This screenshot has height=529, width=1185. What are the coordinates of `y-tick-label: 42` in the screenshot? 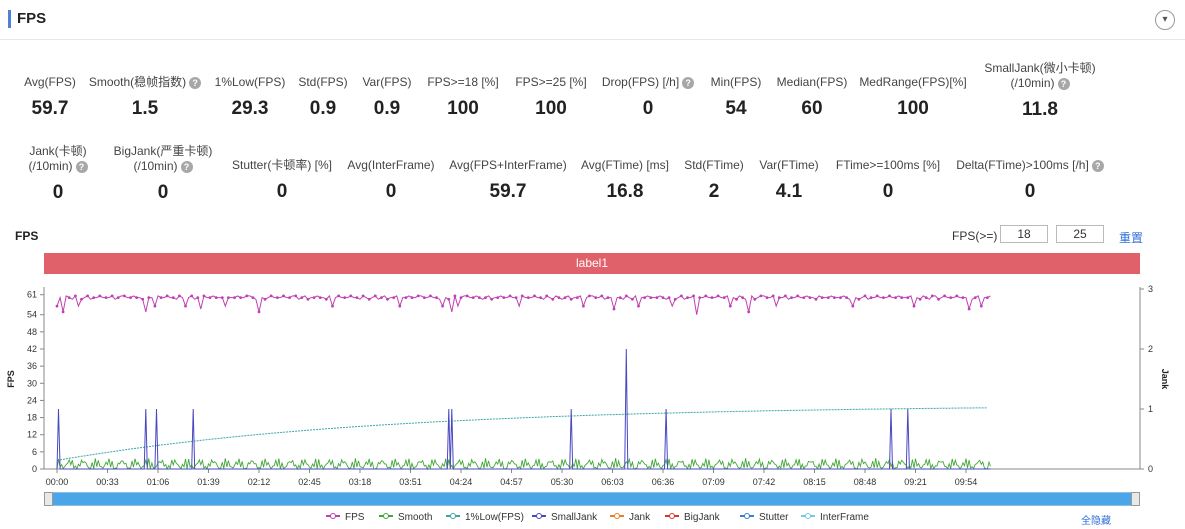 It's located at (32, 349).